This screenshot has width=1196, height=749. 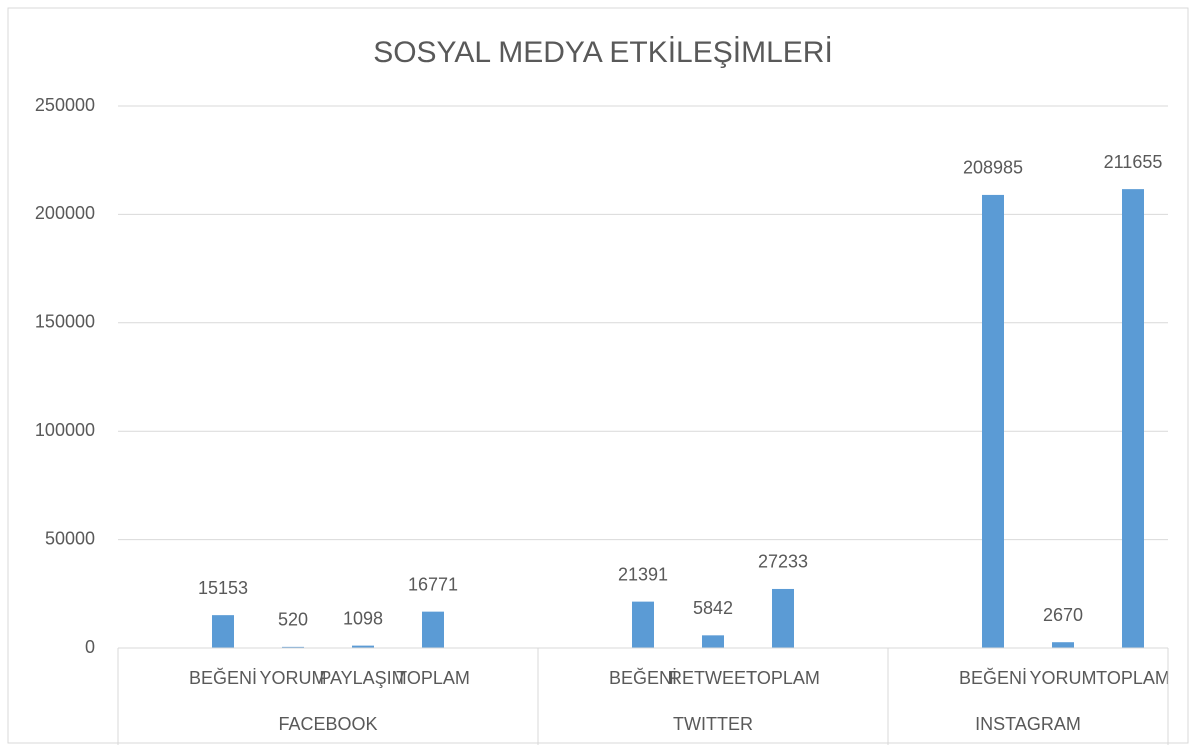 I want to click on data-label: 16771, so click(x=433, y=584).